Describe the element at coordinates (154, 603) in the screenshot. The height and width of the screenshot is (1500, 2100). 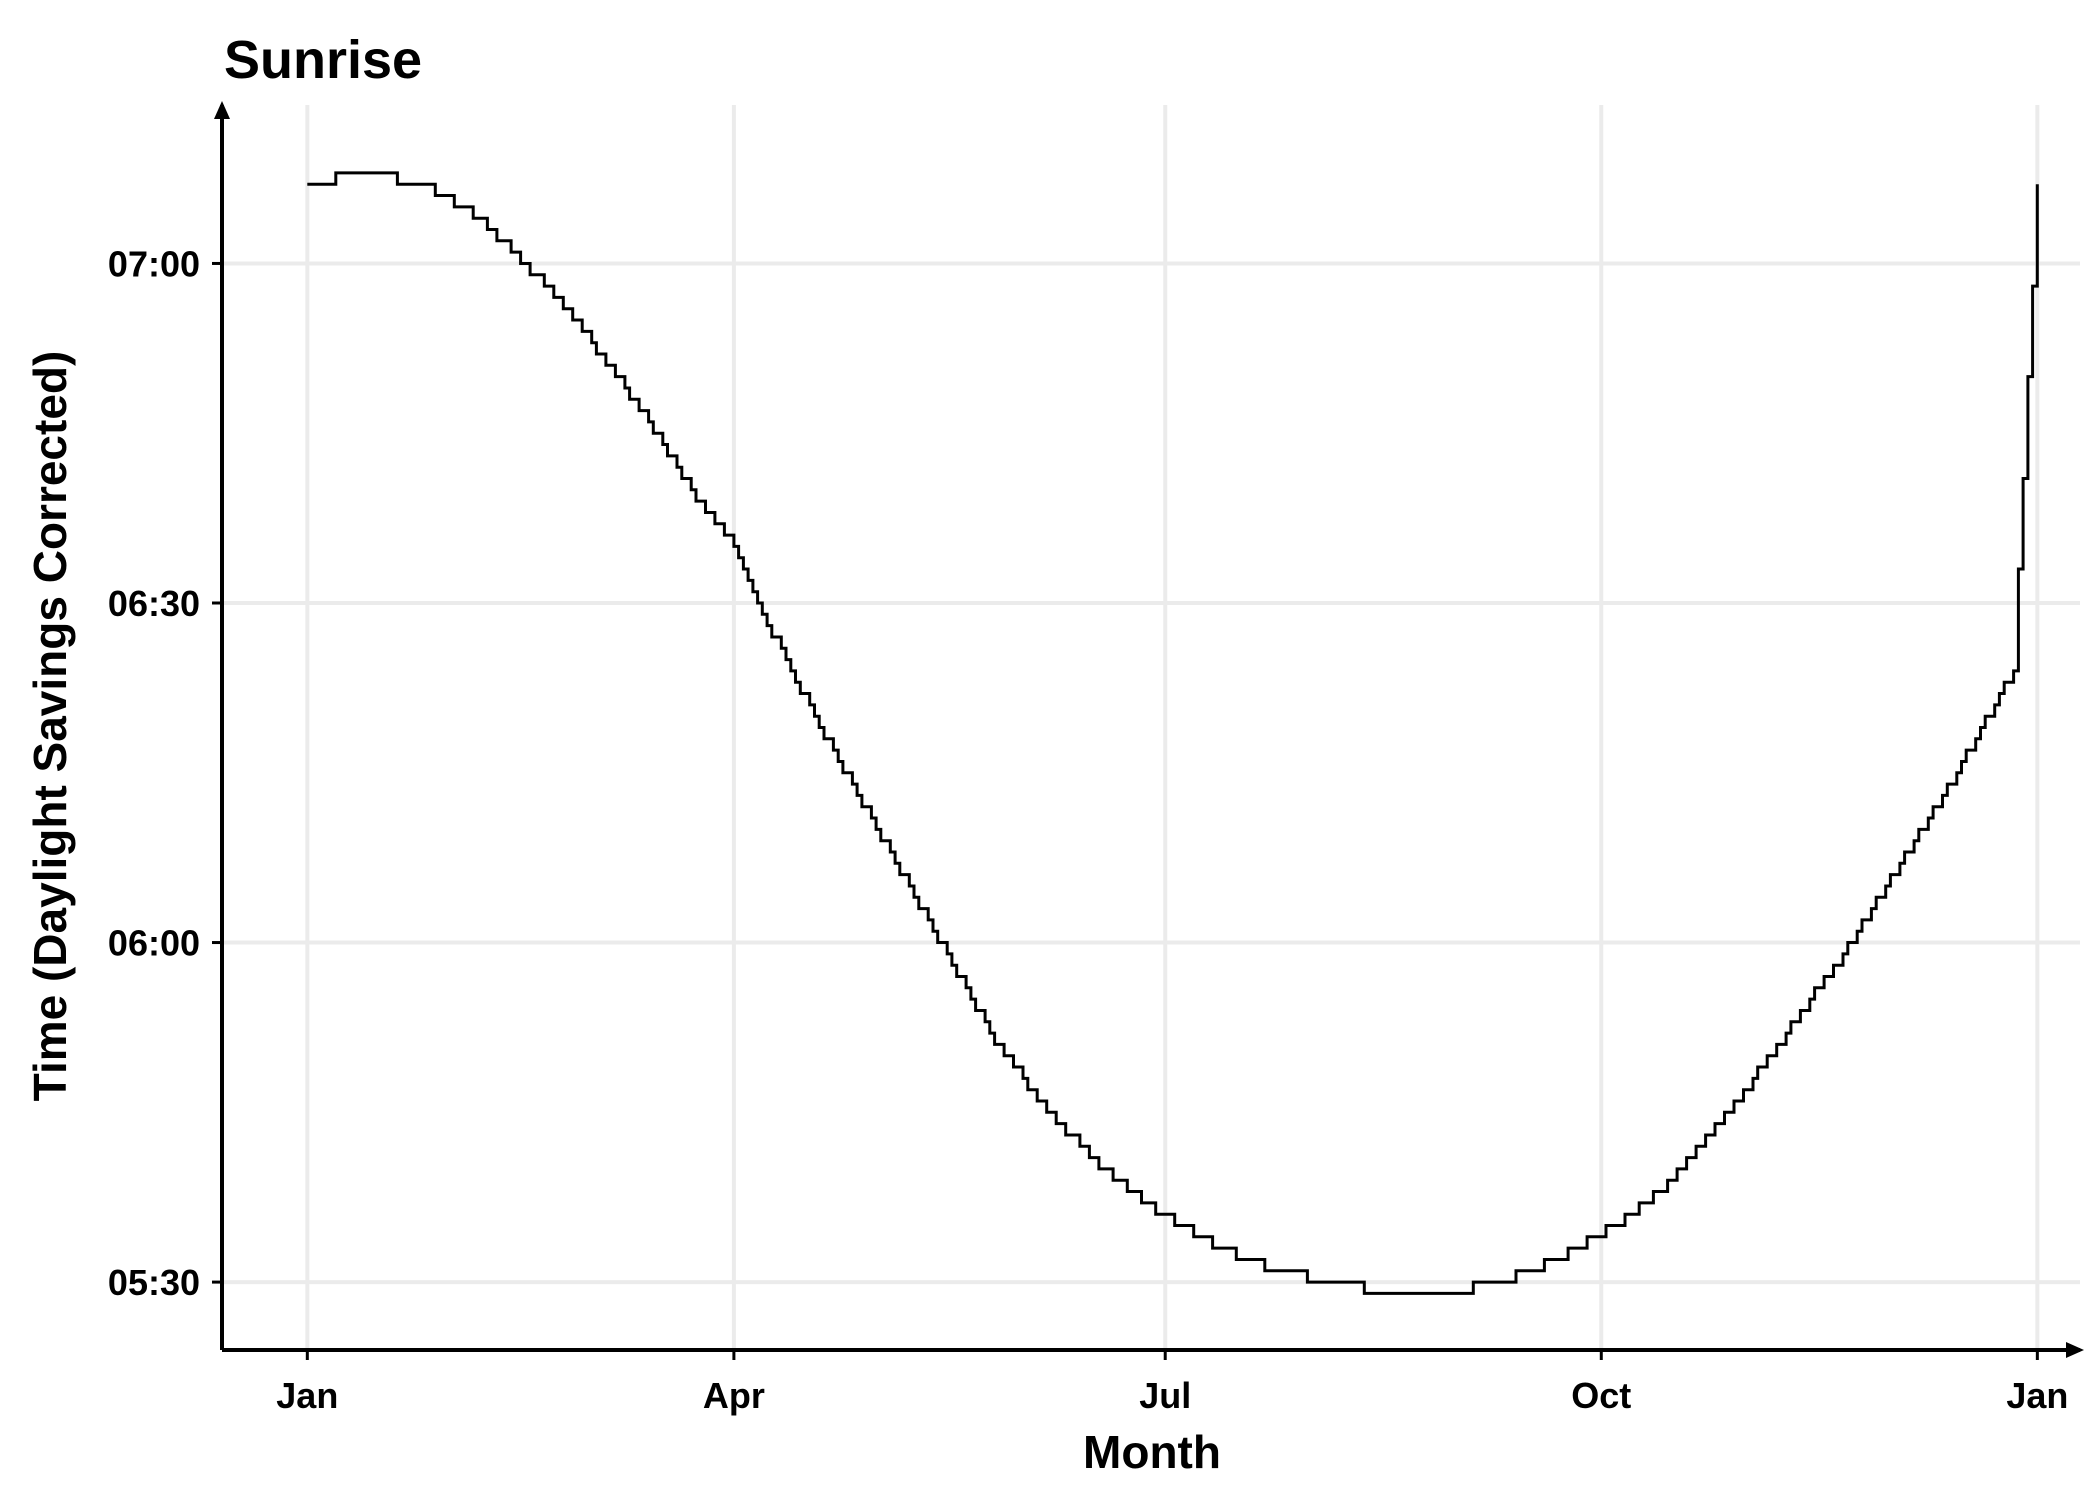
I see `y-tick-label: 06:30` at that location.